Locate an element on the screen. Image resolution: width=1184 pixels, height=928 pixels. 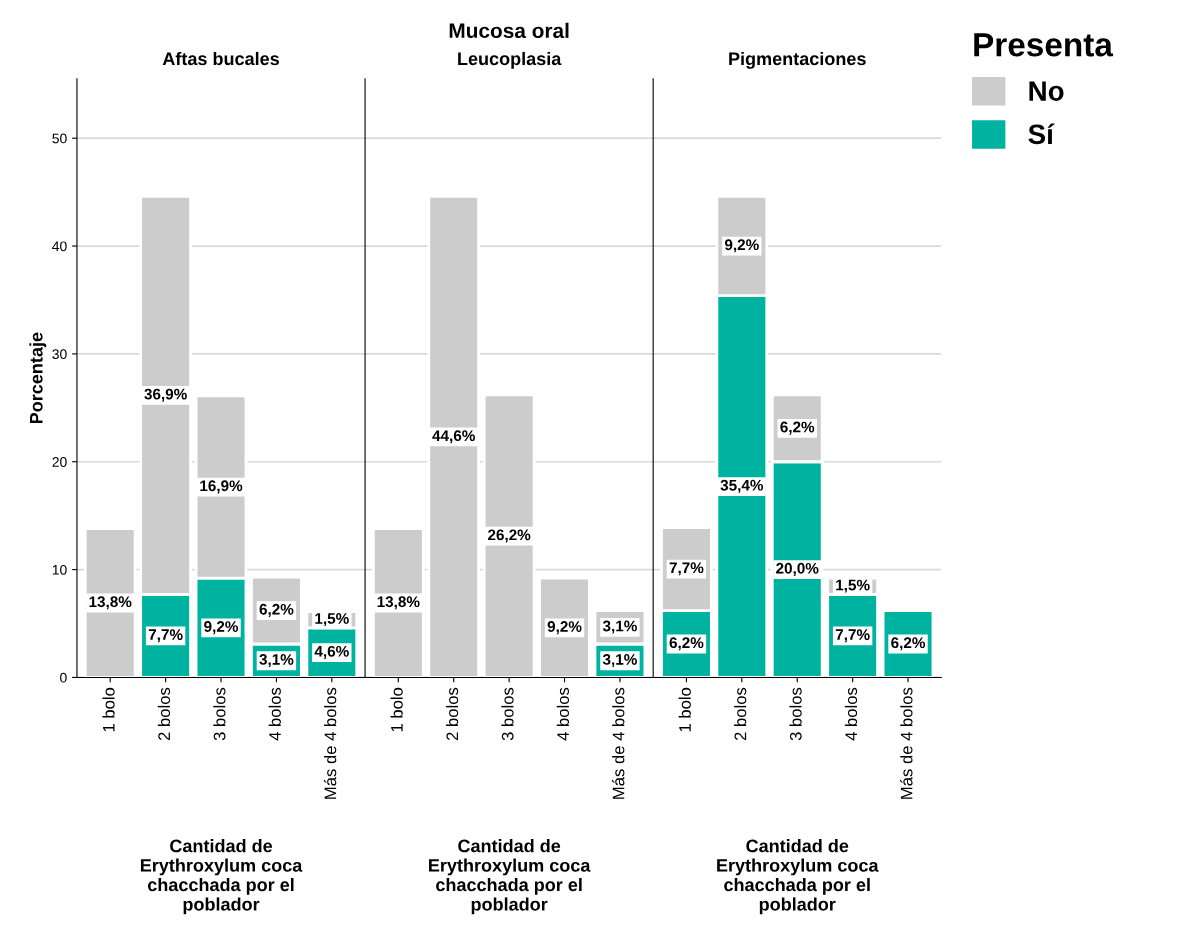
data-label: 44,6% is located at coordinates (453, 437).